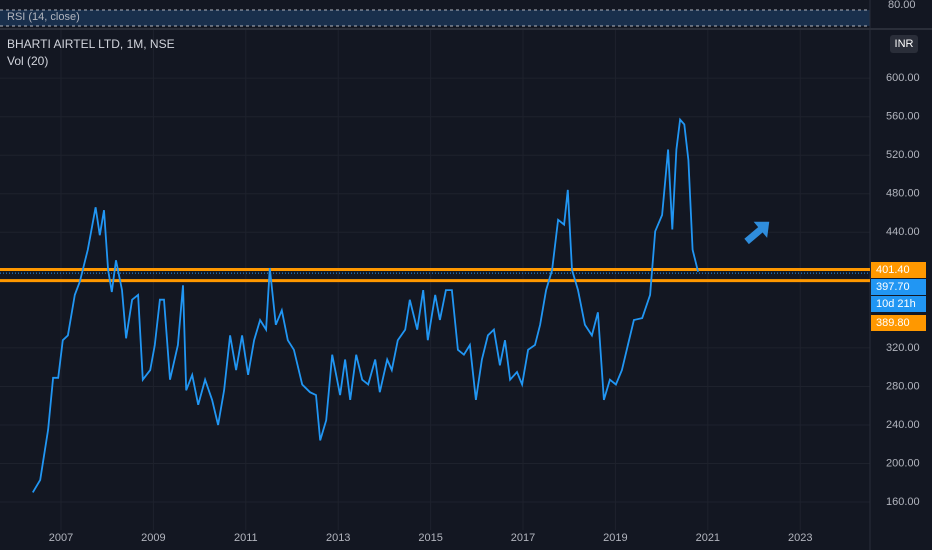 Image resolution: width=932 pixels, height=550 pixels. I want to click on x-tick-label: 2017, so click(523, 538).